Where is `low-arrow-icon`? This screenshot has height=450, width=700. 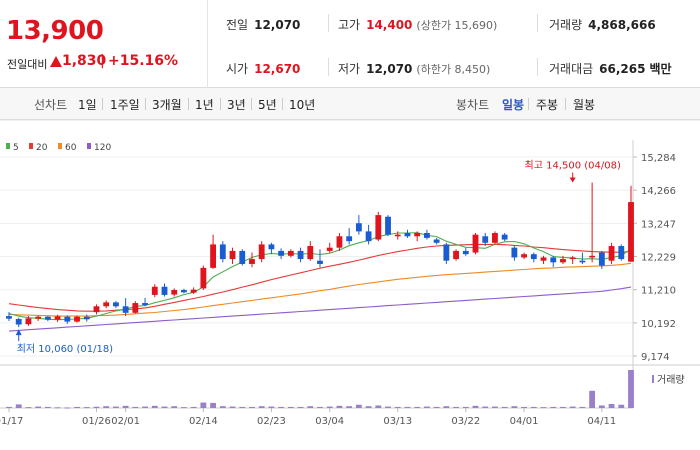
low-arrow-icon is located at coordinates (18, 332).